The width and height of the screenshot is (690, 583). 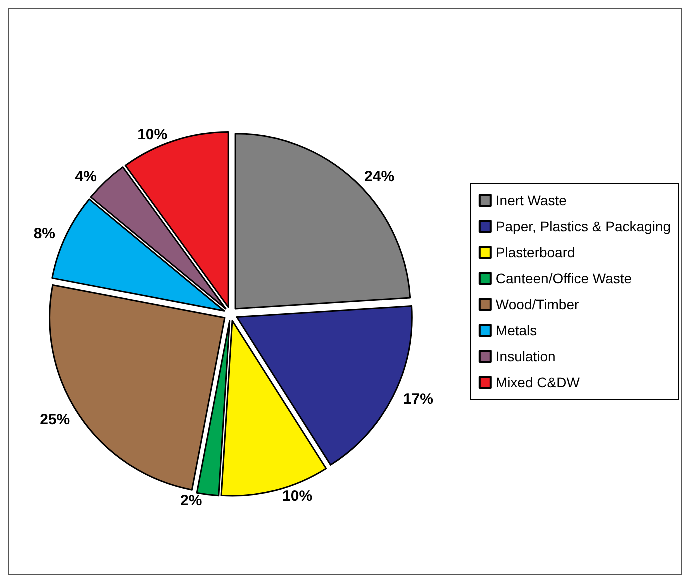 I want to click on legend-label: Mixed C&DW, so click(x=538, y=382).